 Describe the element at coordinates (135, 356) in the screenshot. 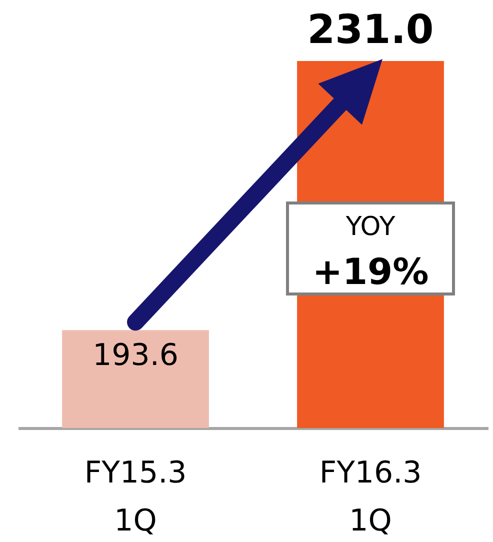

I see `data-label: 193.6` at that location.